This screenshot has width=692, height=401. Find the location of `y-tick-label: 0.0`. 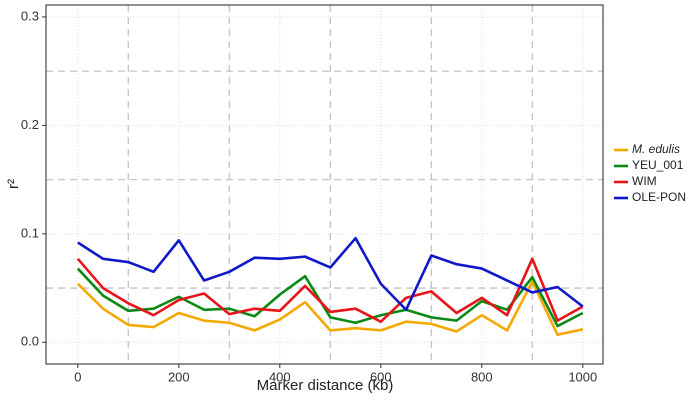

y-tick-label: 0.0 is located at coordinates (30, 341).